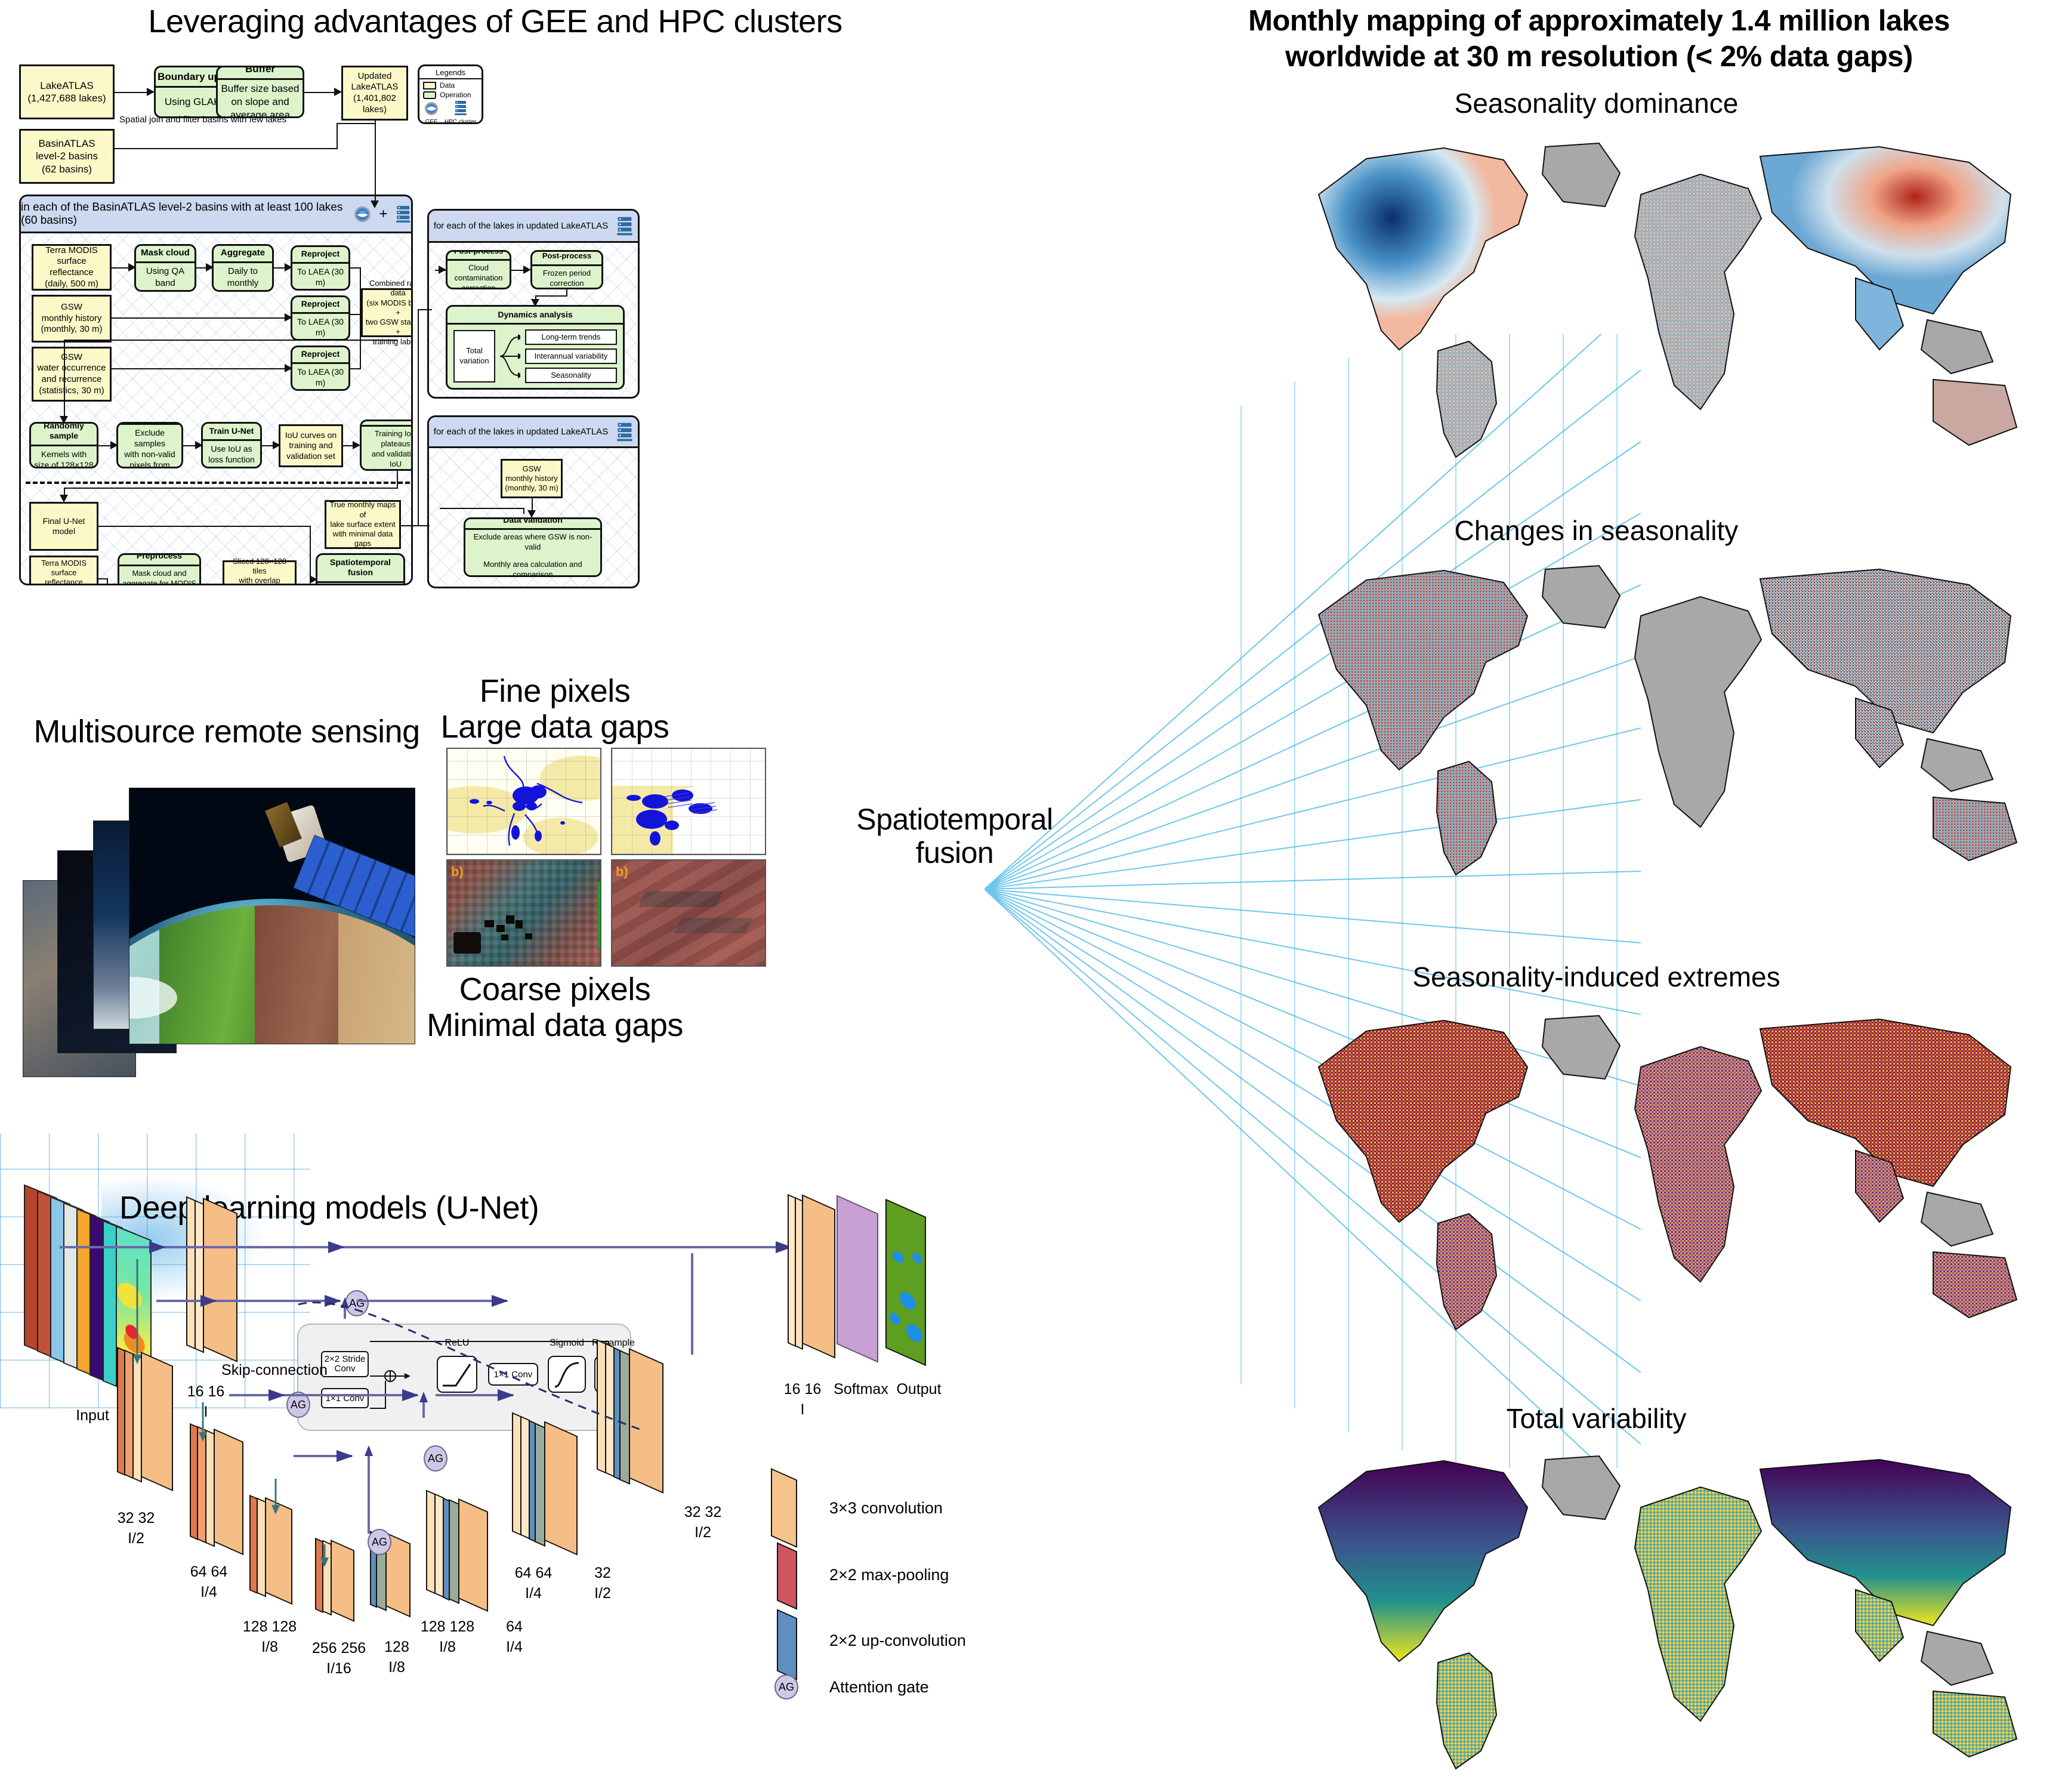  What do you see at coordinates (338, 1648) in the screenshot?
I see `bn-ch-label: 256 256` at bounding box center [338, 1648].